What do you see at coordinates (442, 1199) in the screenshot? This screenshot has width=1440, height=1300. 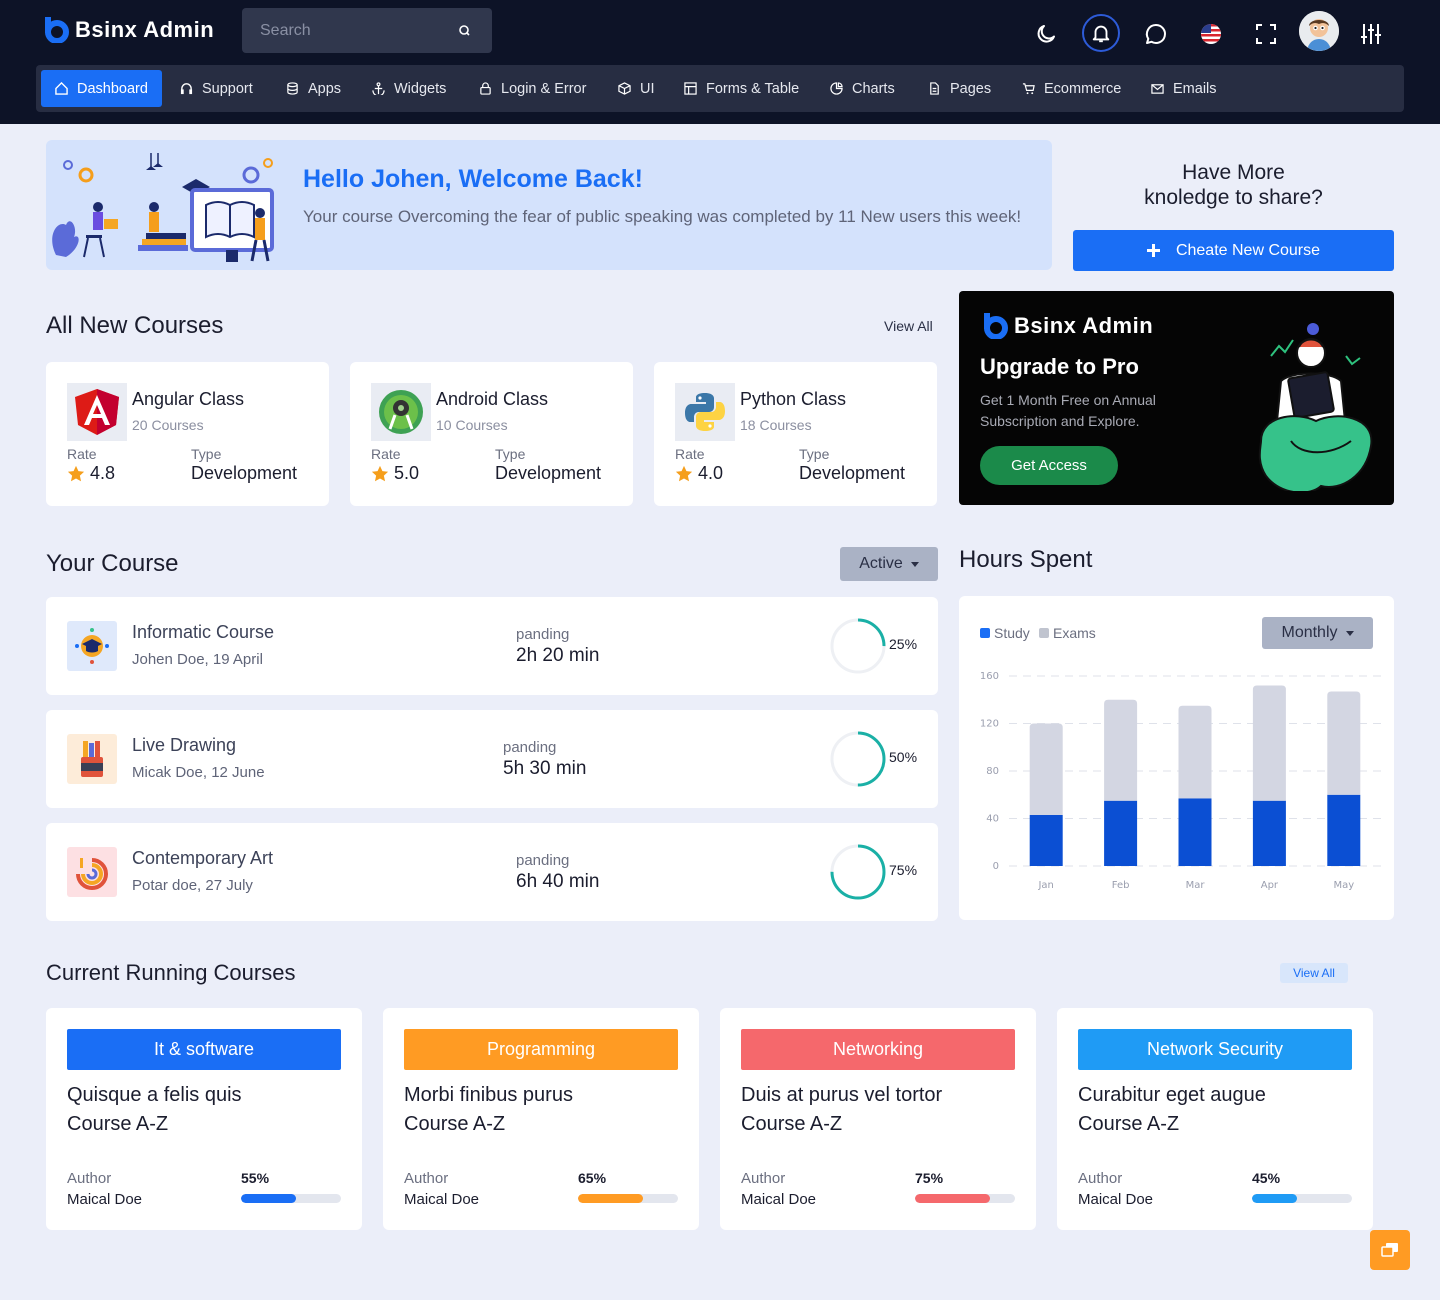 I see `author-name: Maical Doe` at bounding box center [442, 1199].